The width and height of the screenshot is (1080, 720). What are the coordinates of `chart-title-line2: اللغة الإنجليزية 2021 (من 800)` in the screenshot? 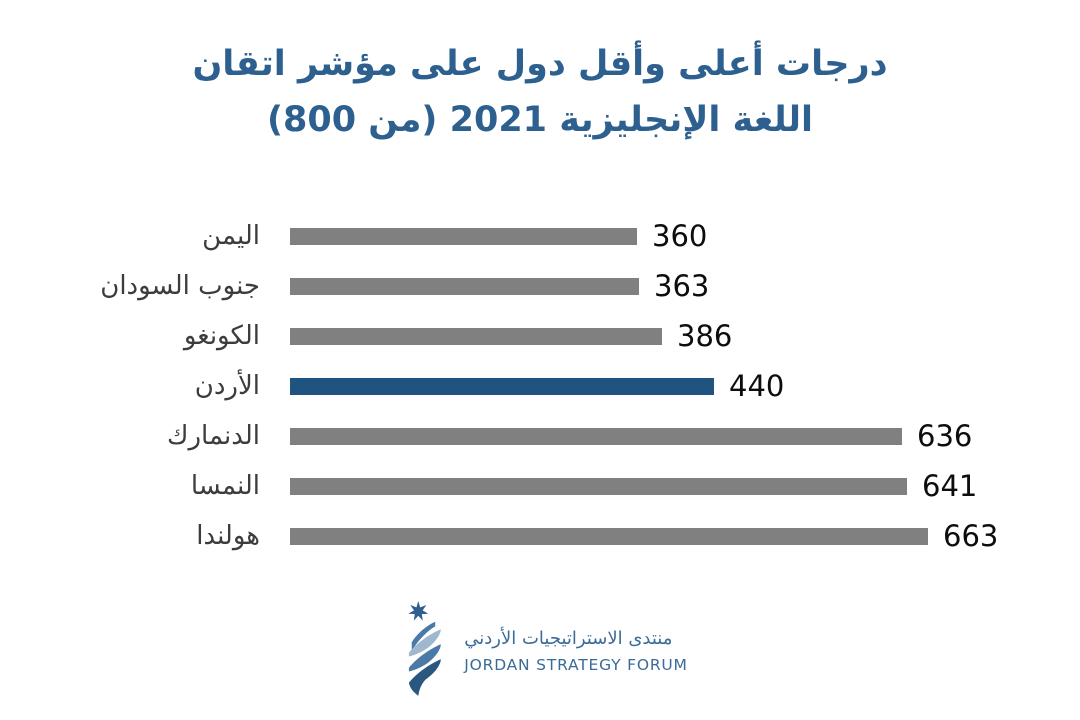 It's located at (540, 120).